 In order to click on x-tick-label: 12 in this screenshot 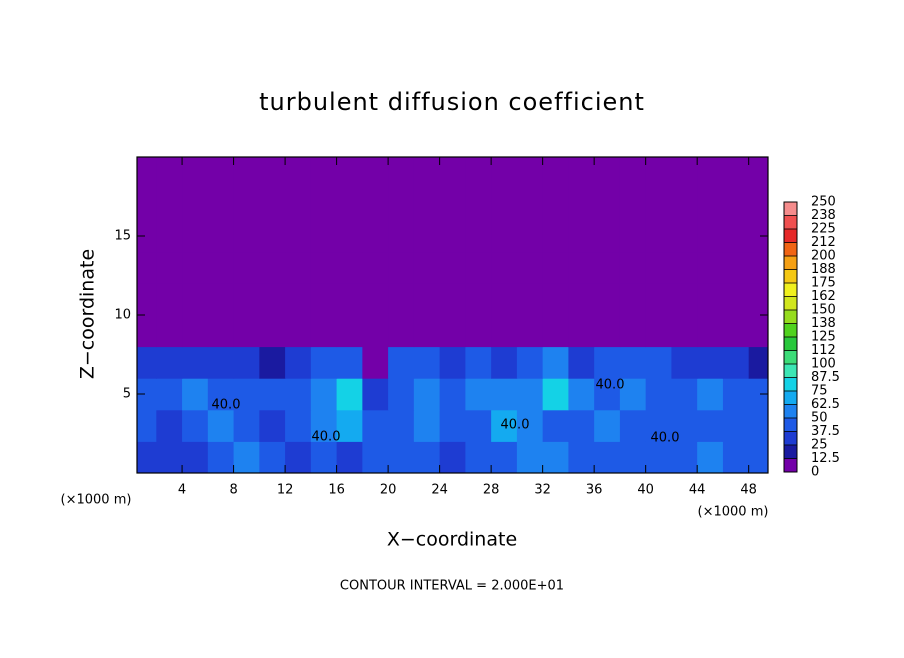, I will do `click(285, 490)`.